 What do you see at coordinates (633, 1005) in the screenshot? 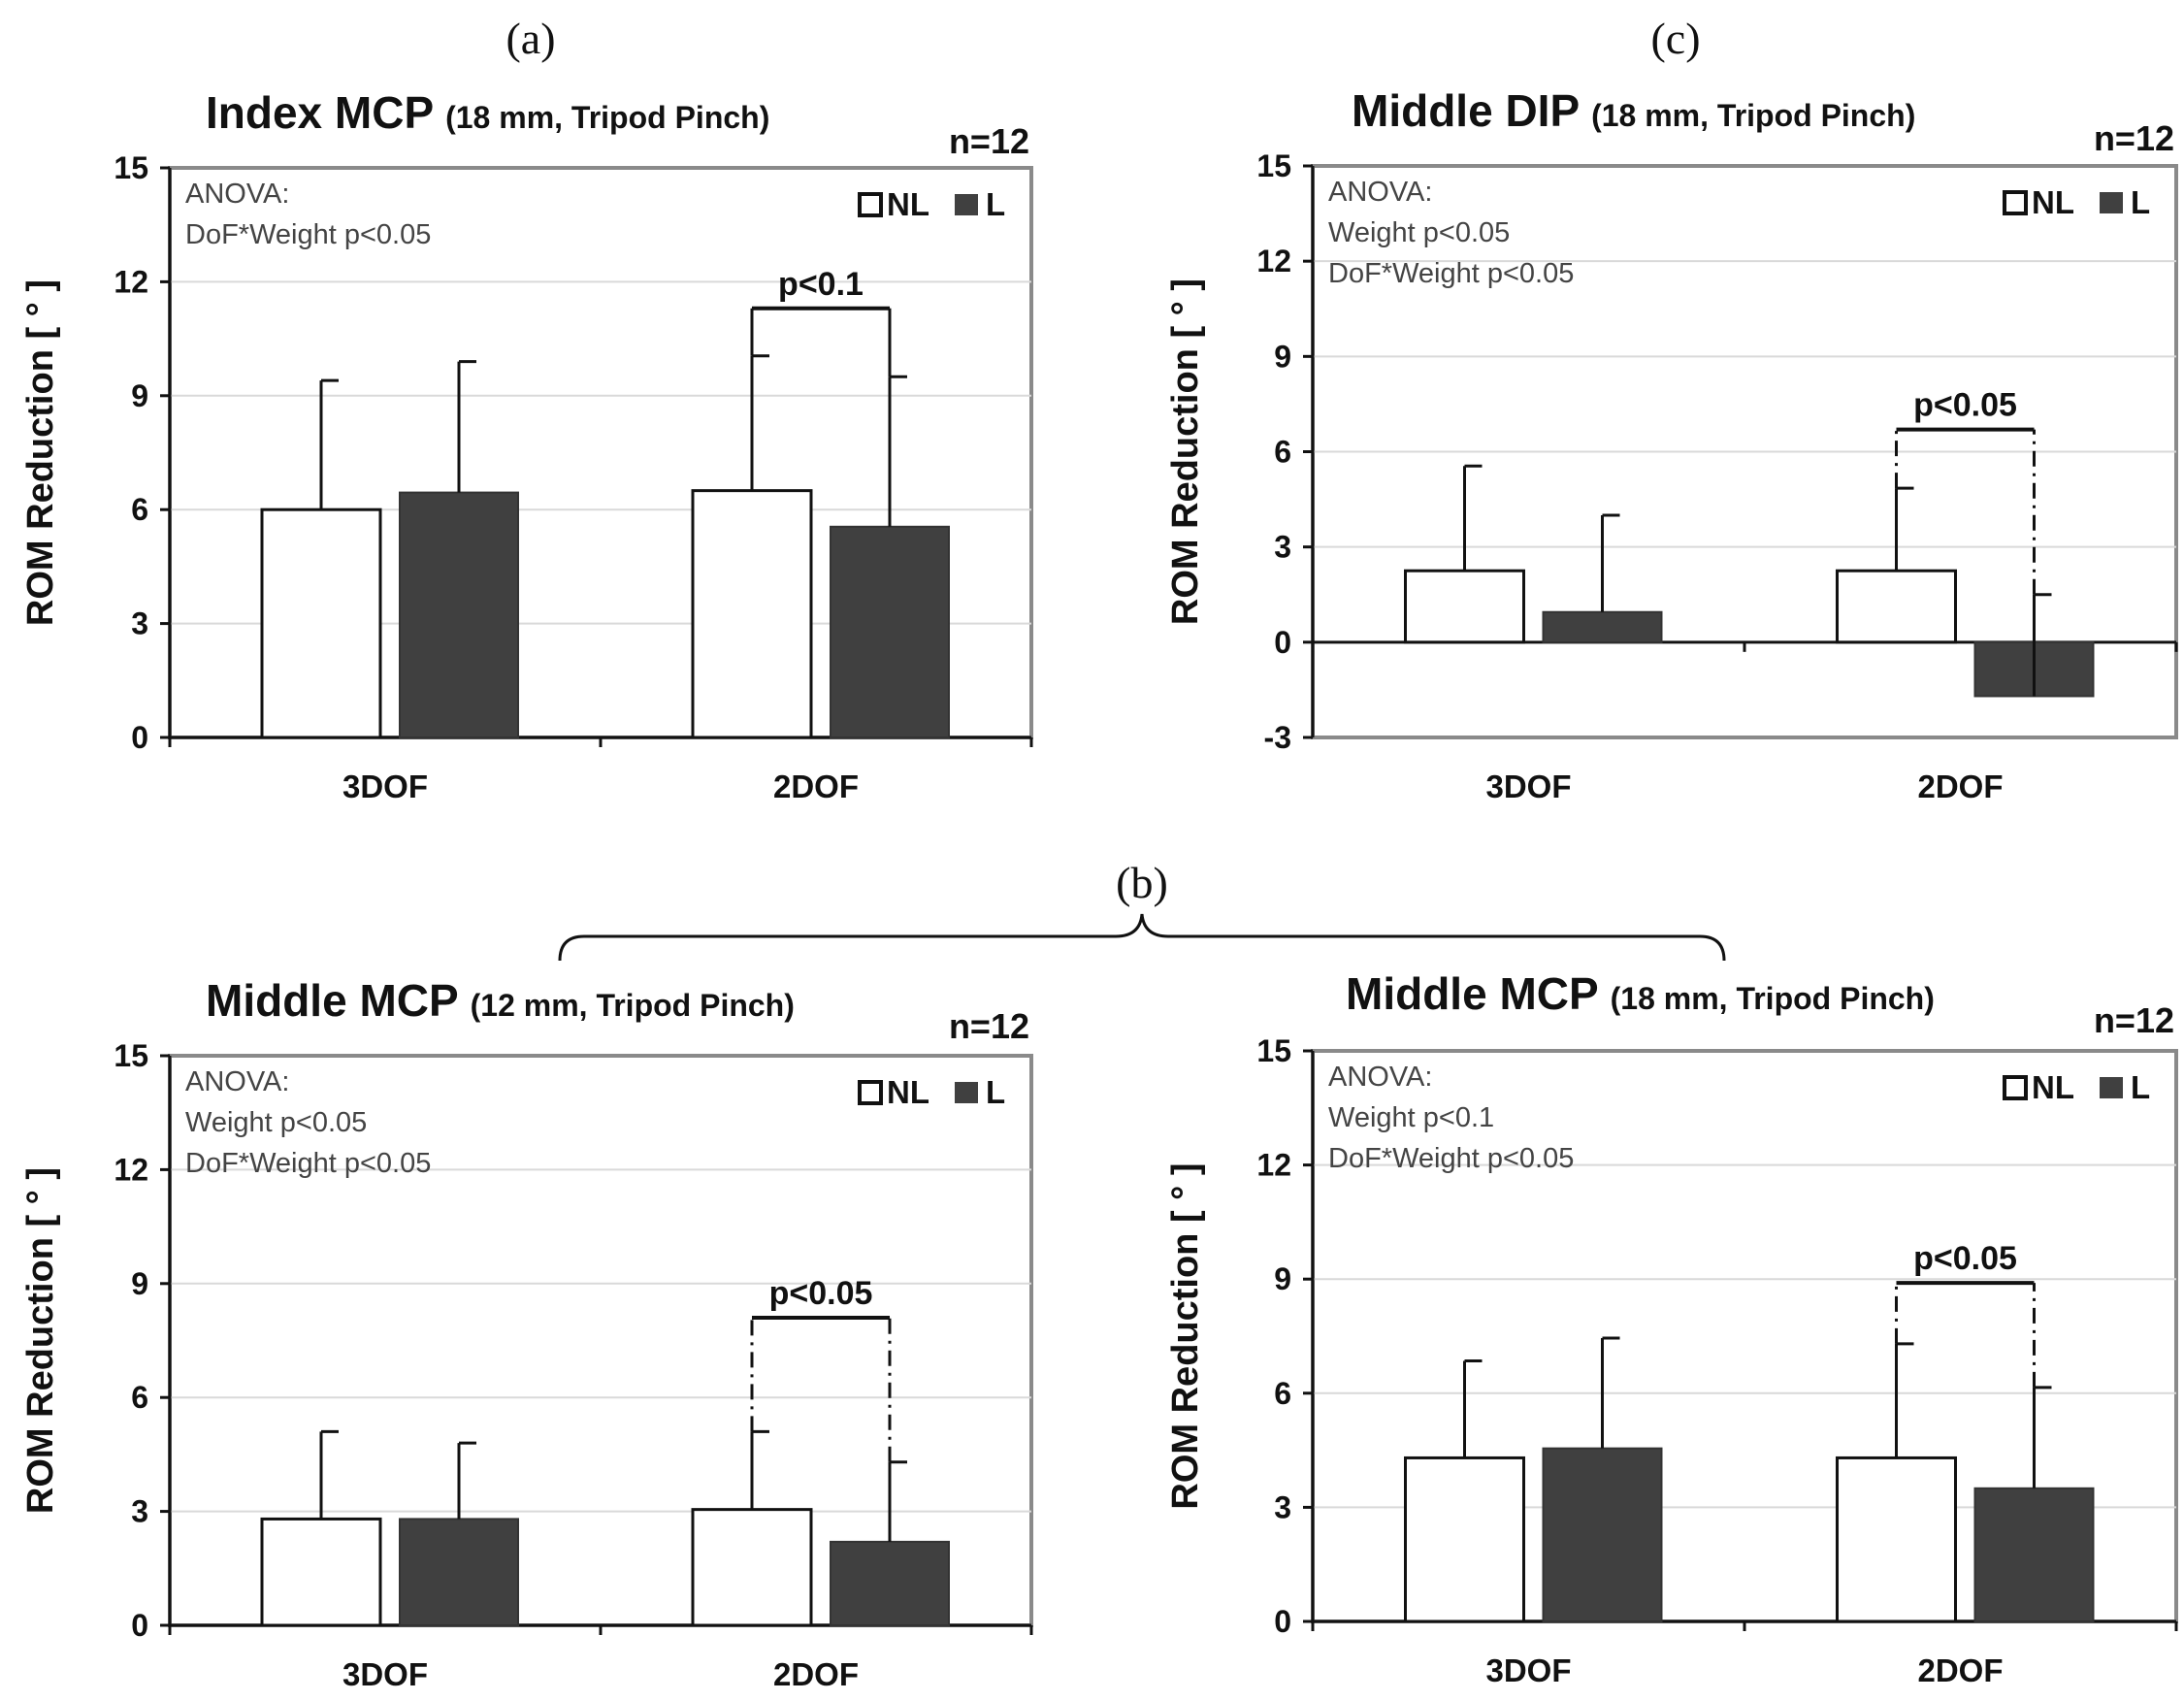
I see `chart-title-sub: (12 mm, Tripod Pinch)` at bounding box center [633, 1005].